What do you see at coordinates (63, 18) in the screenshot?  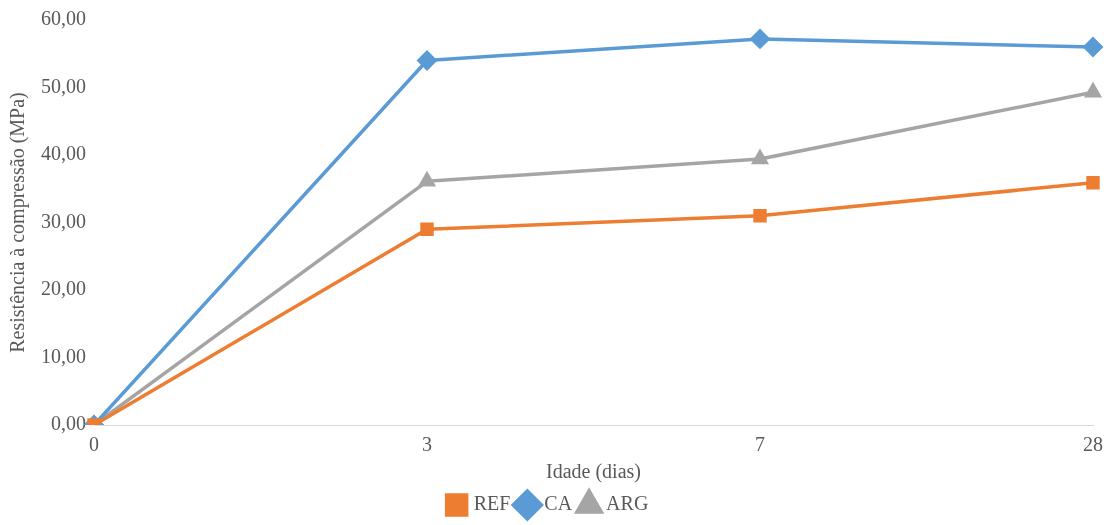 I see `y-tick-label: 60,00` at bounding box center [63, 18].